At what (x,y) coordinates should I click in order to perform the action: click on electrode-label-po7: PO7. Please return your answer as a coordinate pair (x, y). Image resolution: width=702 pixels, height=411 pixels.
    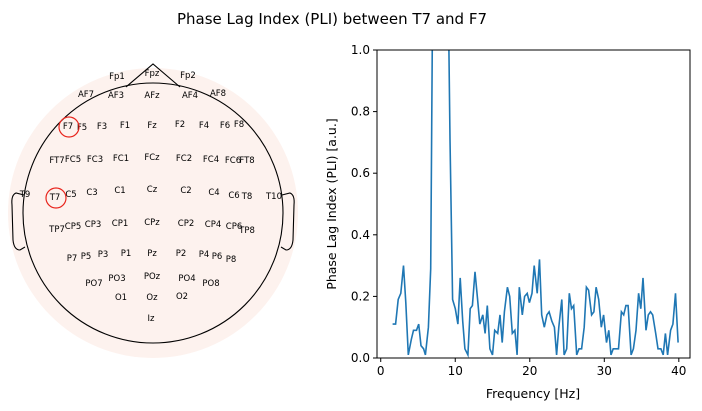
    Looking at the image, I should click on (93, 284).